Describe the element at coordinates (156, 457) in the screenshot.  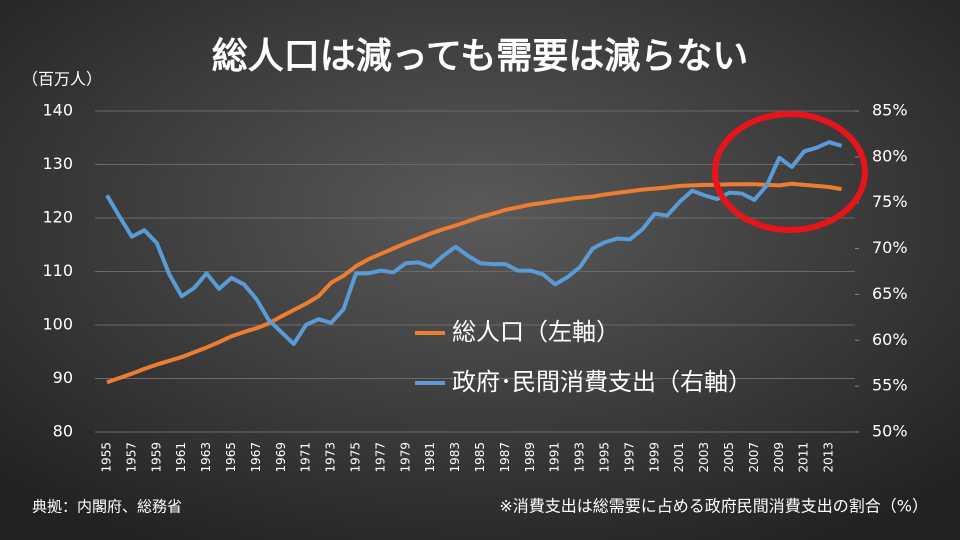
I see `x-tick-label: 1959` at that location.